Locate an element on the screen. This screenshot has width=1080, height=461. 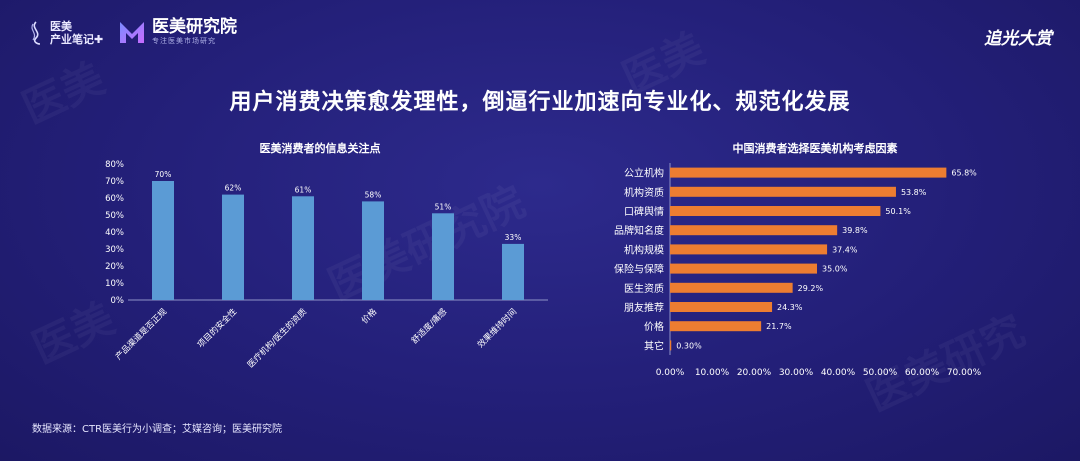
data-source: 数据来源：CTR医美行为小调查；艾媒咨询；医美研究院 is located at coordinates (157, 429).